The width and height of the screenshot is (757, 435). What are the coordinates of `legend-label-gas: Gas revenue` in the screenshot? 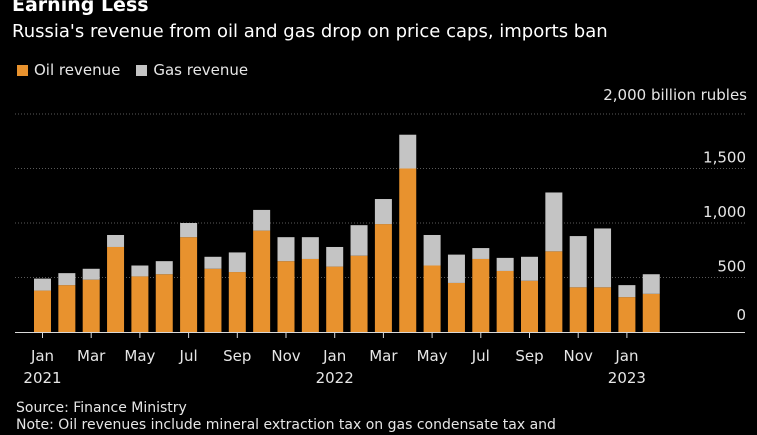 It's located at (201, 70).